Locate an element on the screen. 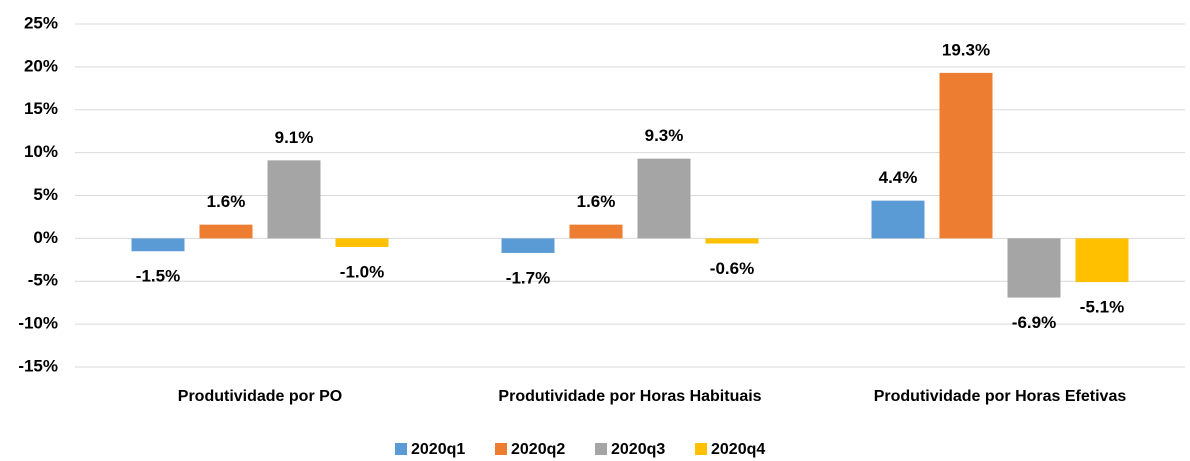 This screenshot has height=461, width=1190. x-tick-label: Produtividade por PO is located at coordinates (260, 396).